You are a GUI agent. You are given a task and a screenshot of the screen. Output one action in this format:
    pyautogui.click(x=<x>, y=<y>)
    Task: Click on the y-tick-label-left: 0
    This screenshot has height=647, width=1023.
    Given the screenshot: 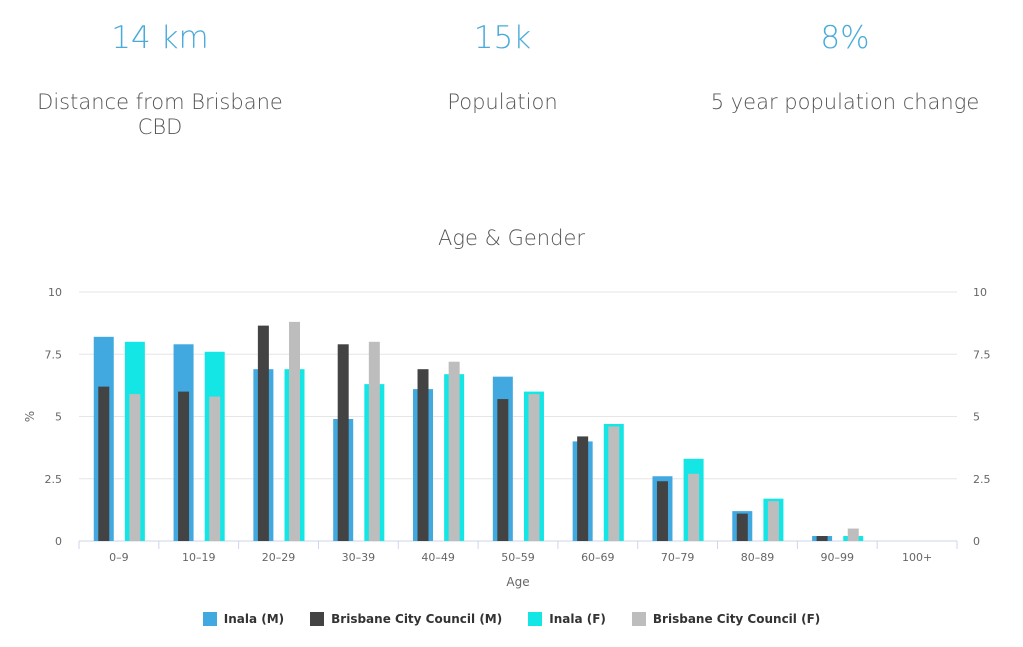 What is the action you would take?
    pyautogui.click(x=58, y=541)
    